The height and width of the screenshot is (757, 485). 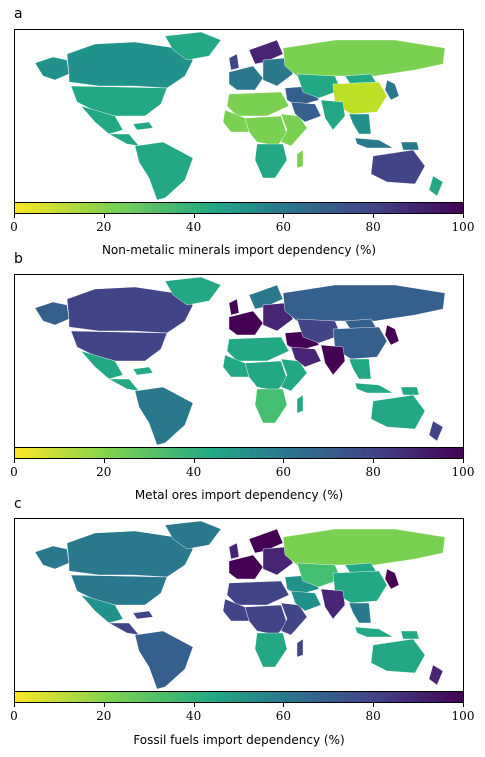 I want to click on panel-b-colorbar, so click(x=239, y=453).